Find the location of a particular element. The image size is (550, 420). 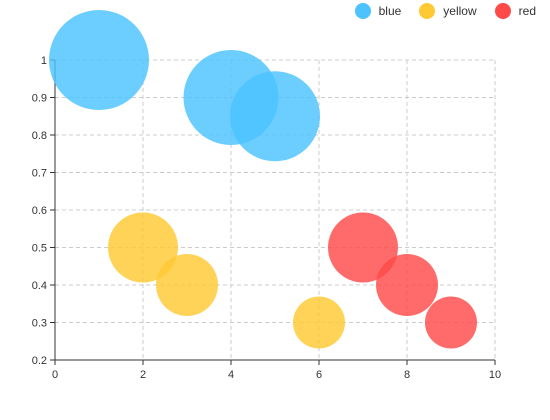

legend-item-red: red is located at coordinates (515, 11).